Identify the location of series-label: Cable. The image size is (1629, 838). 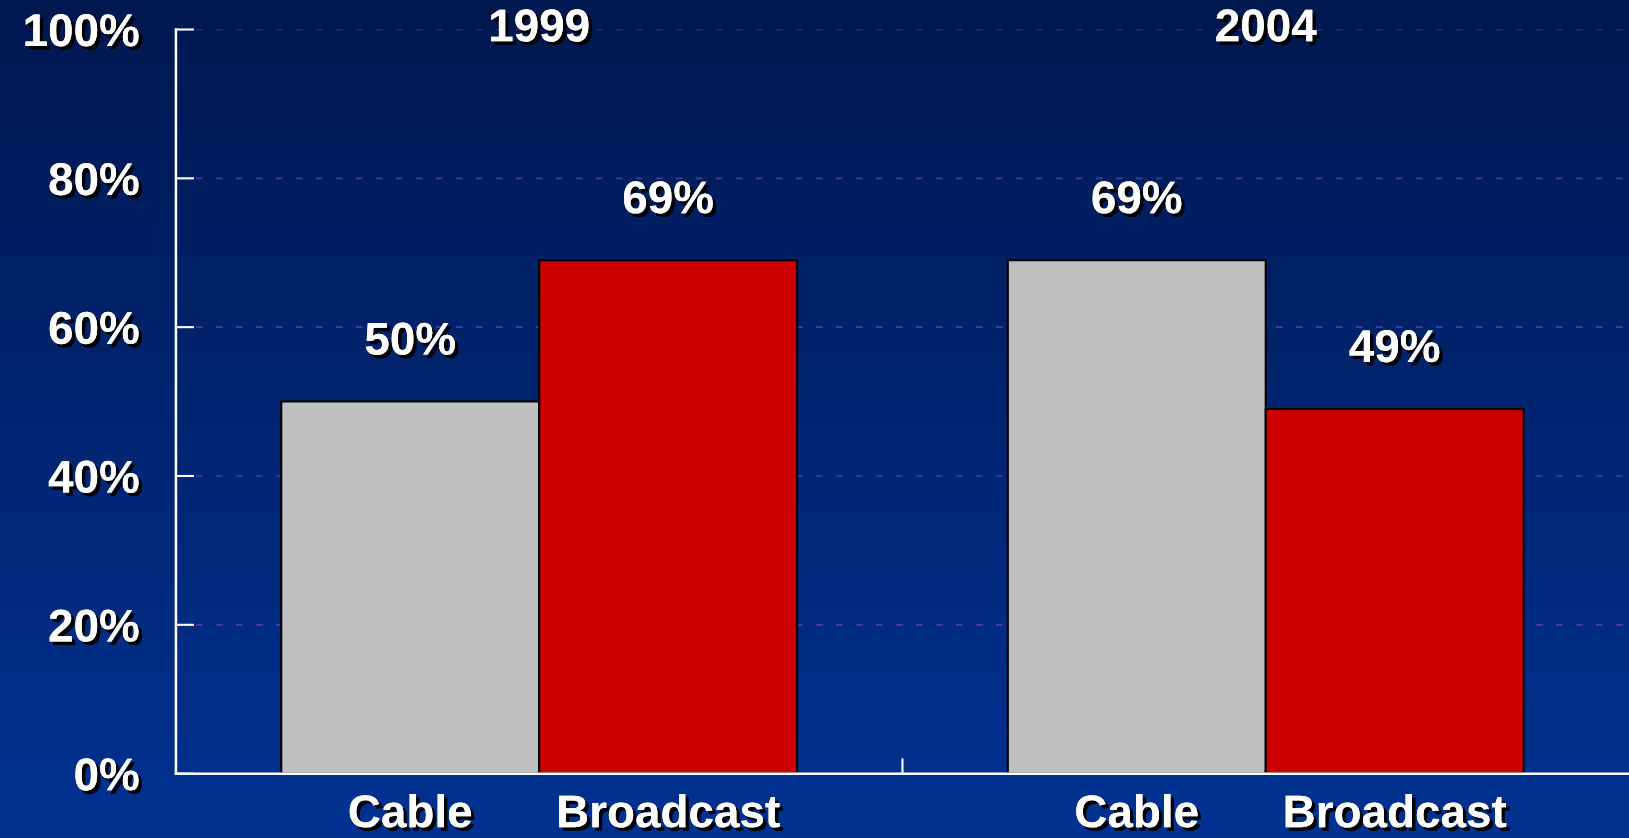
(412, 812).